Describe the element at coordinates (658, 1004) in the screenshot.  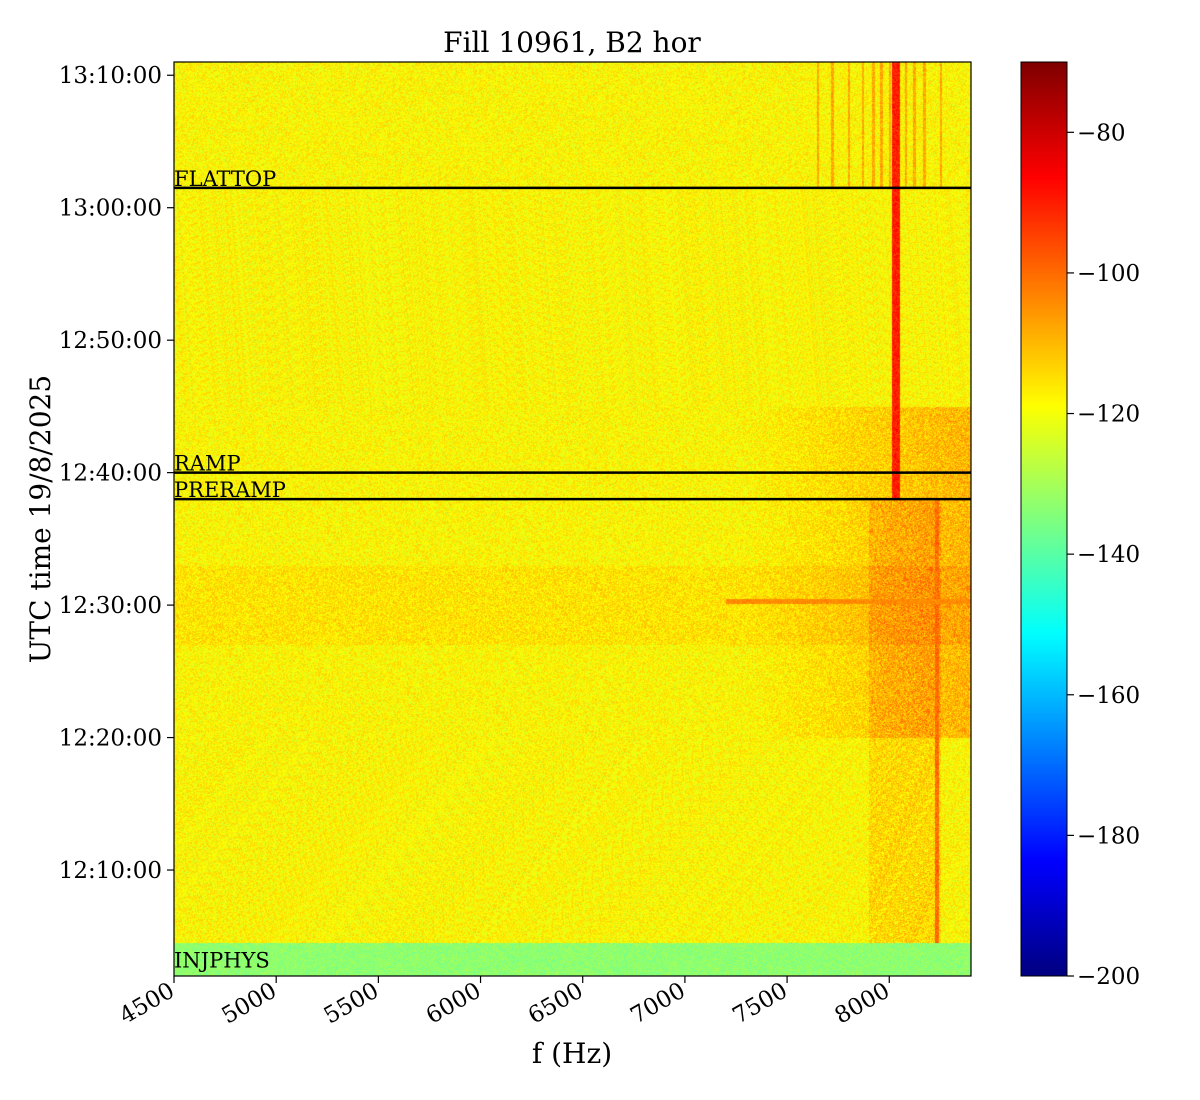
I see `x-tick-label: 7000` at that location.